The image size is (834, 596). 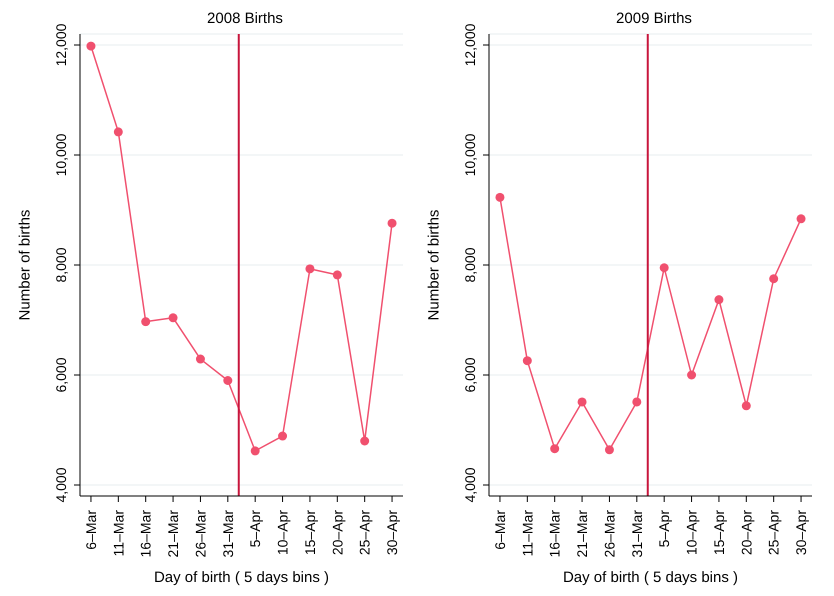 I want to click on chart-title: 2008 Births, so click(x=245, y=18).